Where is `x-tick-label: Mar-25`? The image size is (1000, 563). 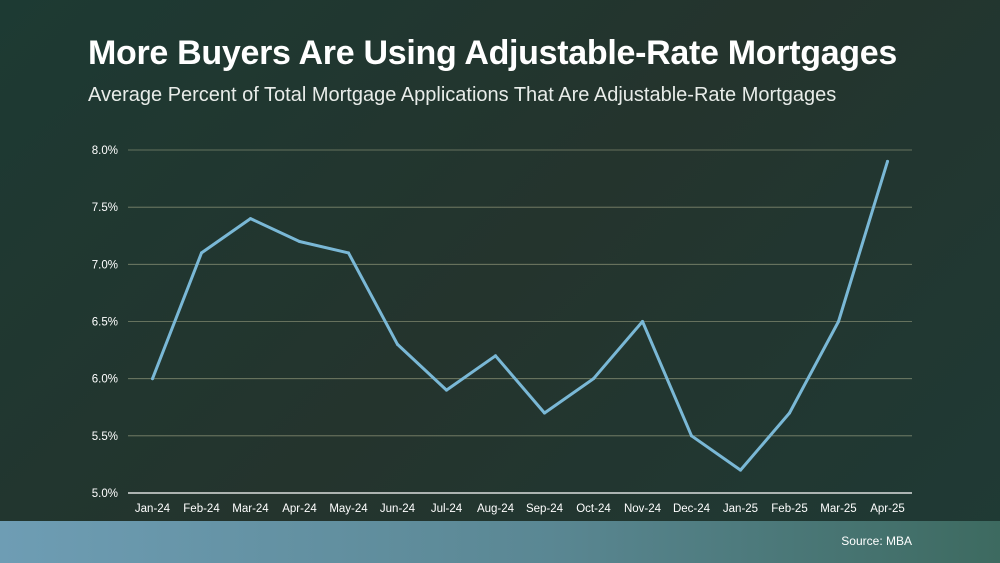 x-tick-label: Mar-25 is located at coordinates (838, 509).